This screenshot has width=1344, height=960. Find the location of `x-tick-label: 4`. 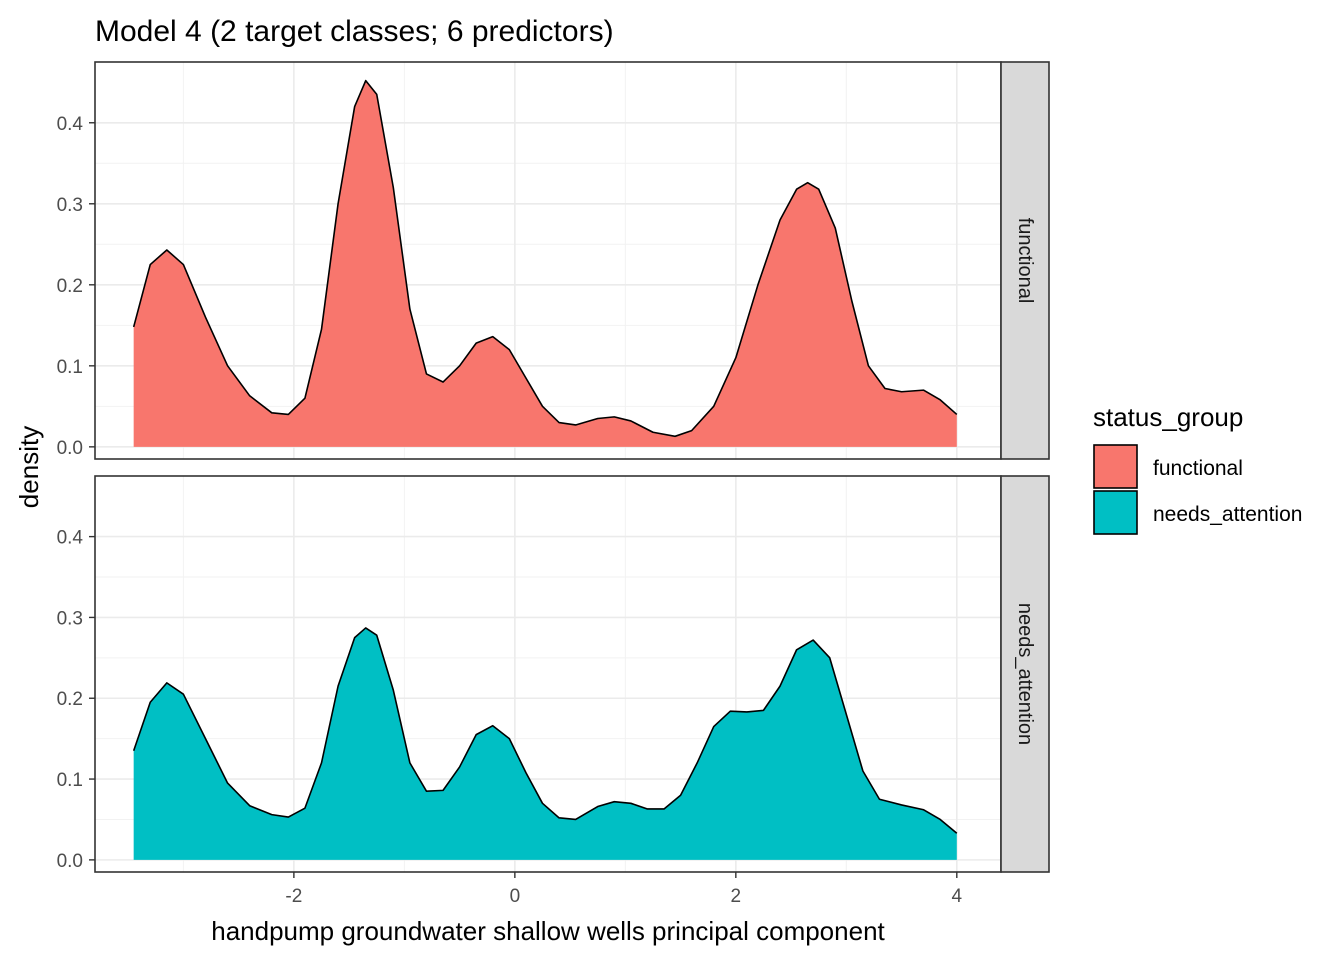

x-tick-label: 4 is located at coordinates (957, 896).